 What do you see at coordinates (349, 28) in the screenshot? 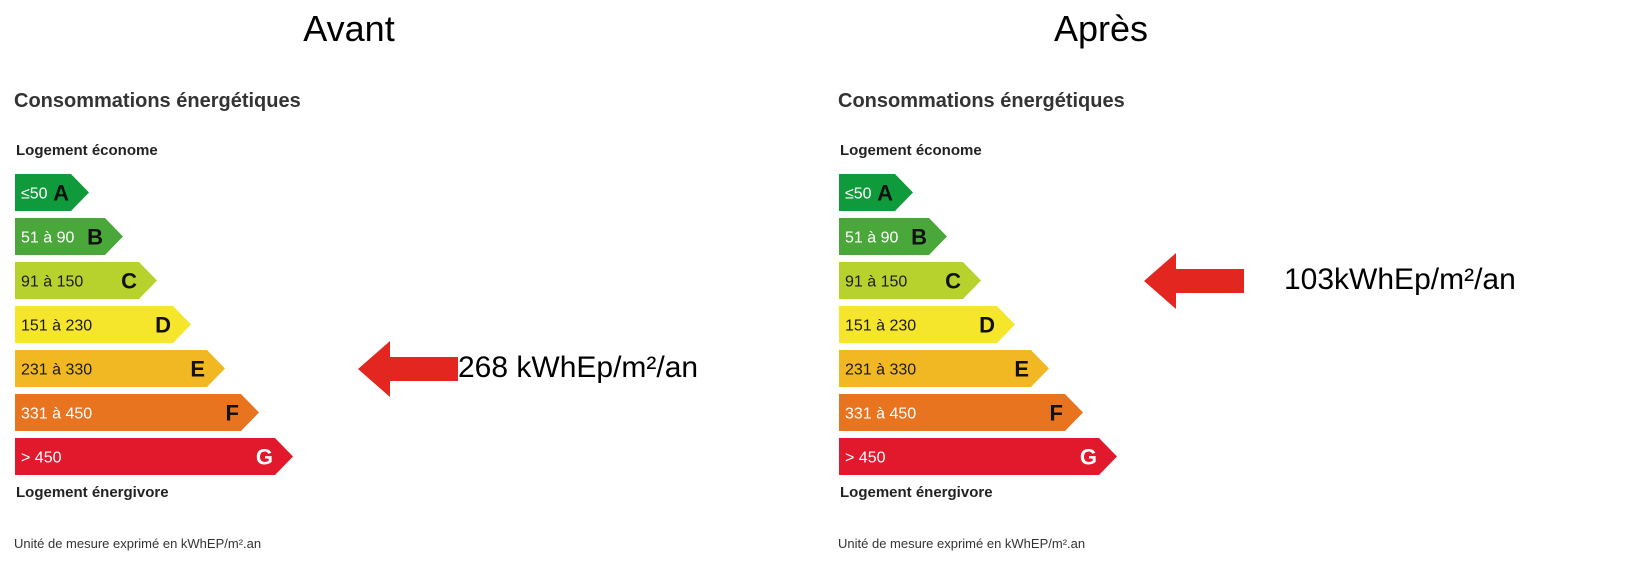
I see `panel-heading: Avant` at bounding box center [349, 28].